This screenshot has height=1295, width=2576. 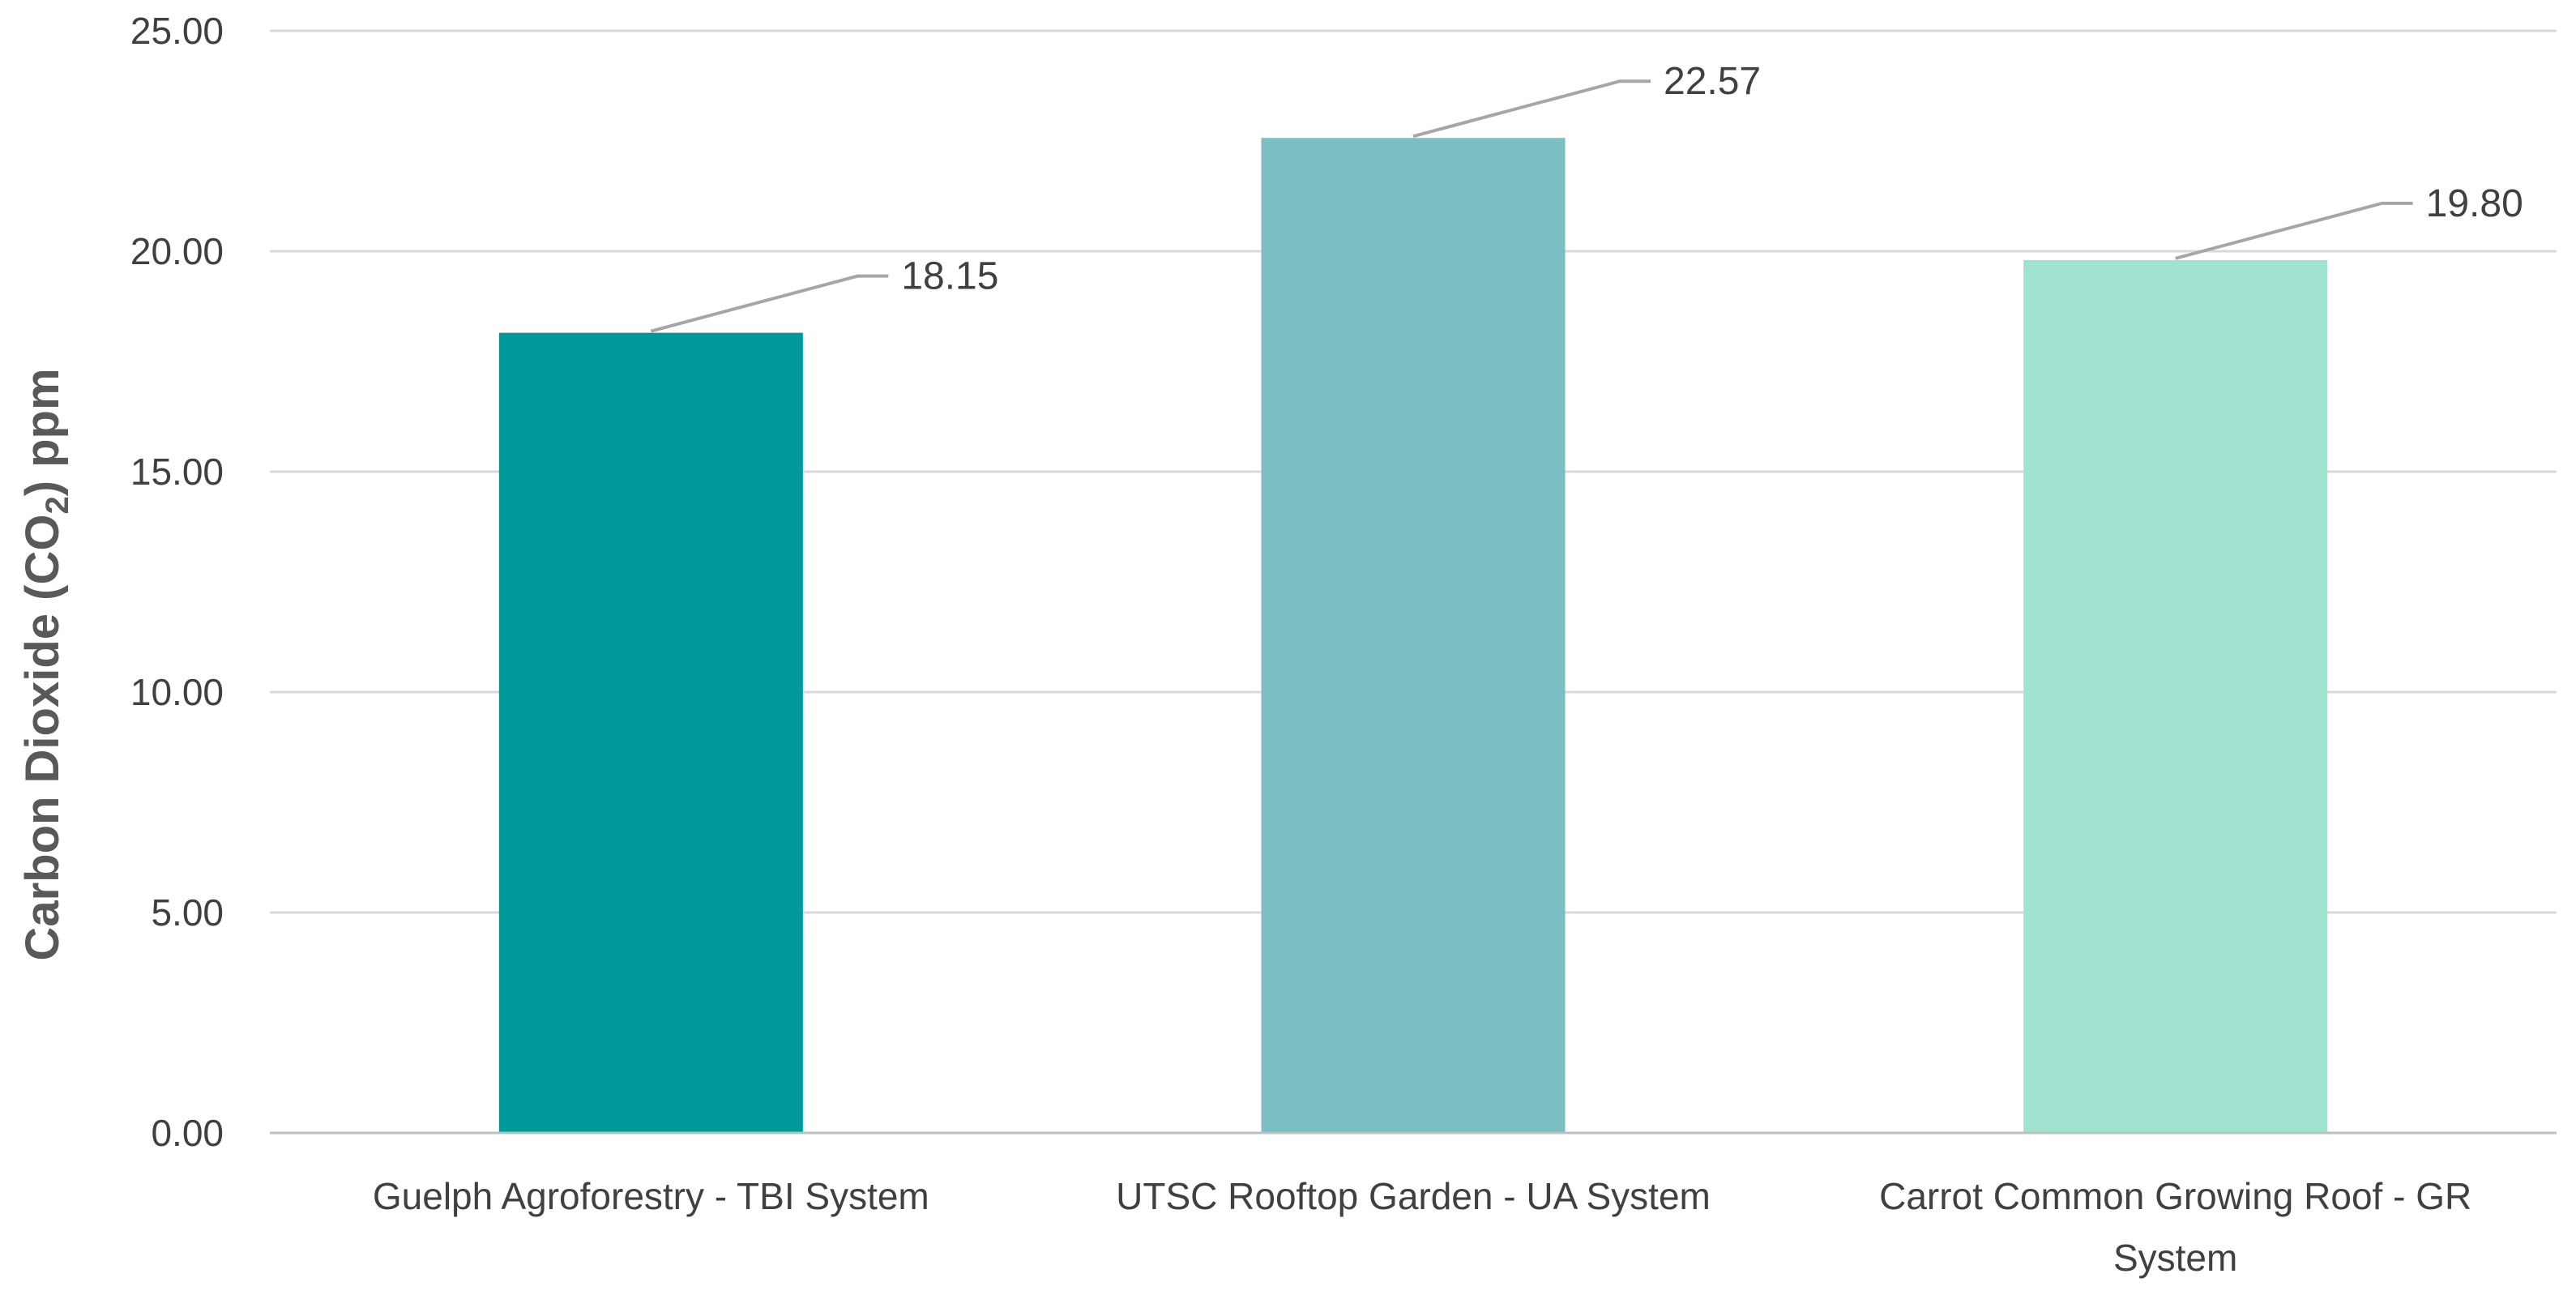 I want to click on data-label: 19.80, so click(x=2474, y=204).